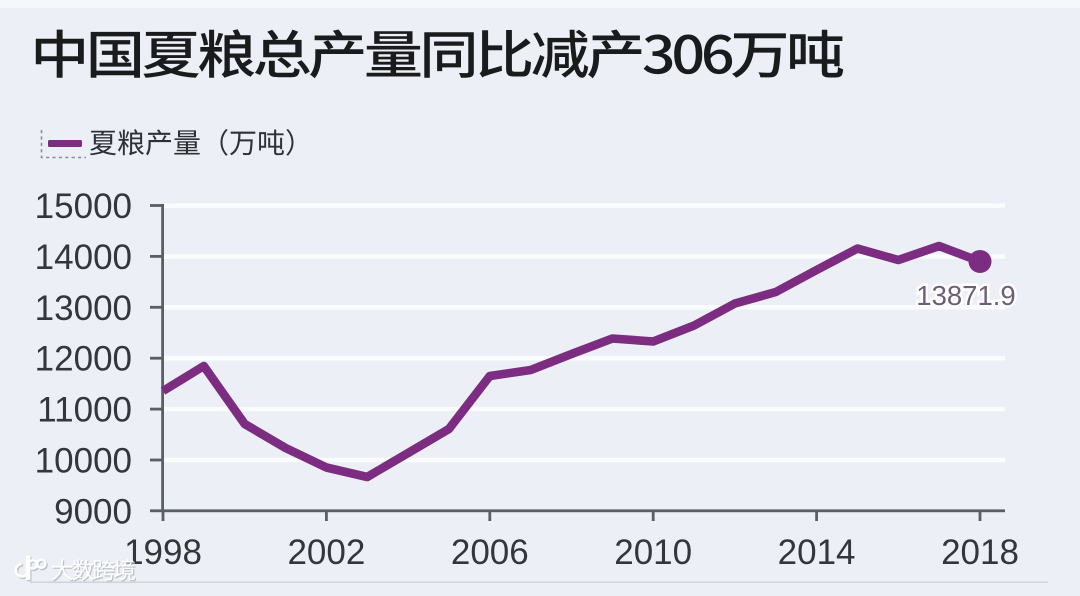 This screenshot has width=1080, height=596. I want to click on svg-text: 2002, so click(326, 552).